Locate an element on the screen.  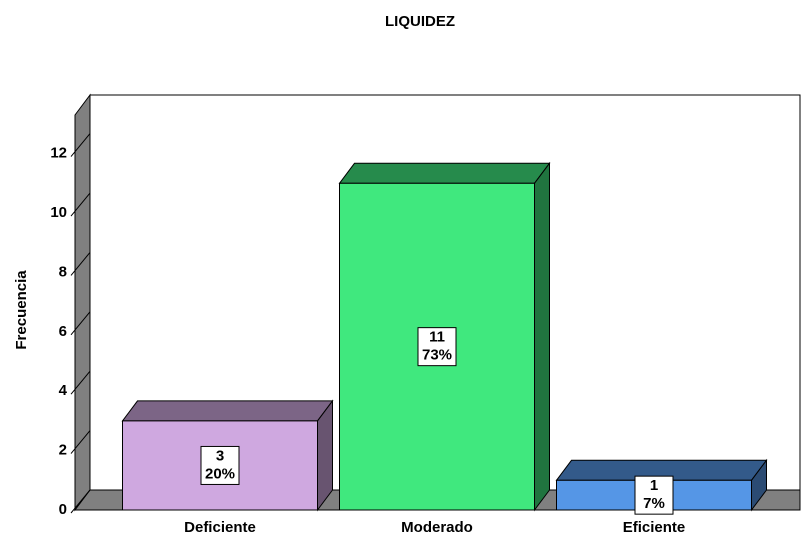
y-tick-label: 6 is located at coordinates (63, 331).